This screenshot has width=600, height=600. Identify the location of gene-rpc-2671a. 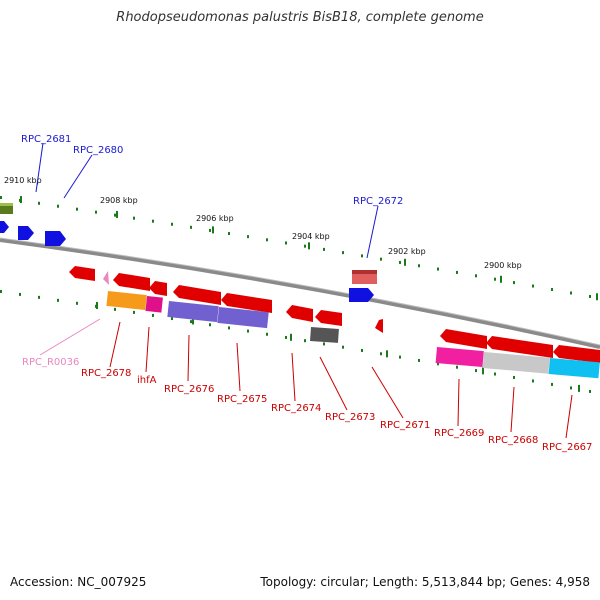
(379, 326).